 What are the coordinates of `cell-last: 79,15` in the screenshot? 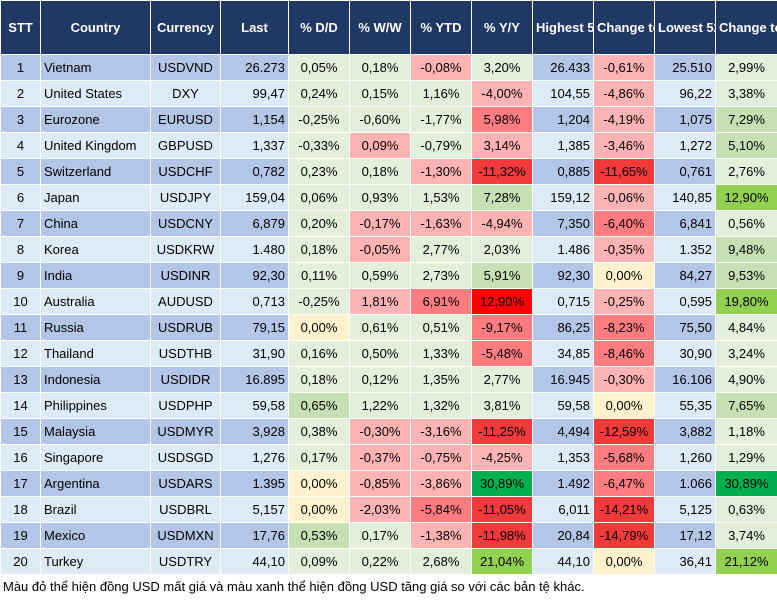 It's located at (254, 327).